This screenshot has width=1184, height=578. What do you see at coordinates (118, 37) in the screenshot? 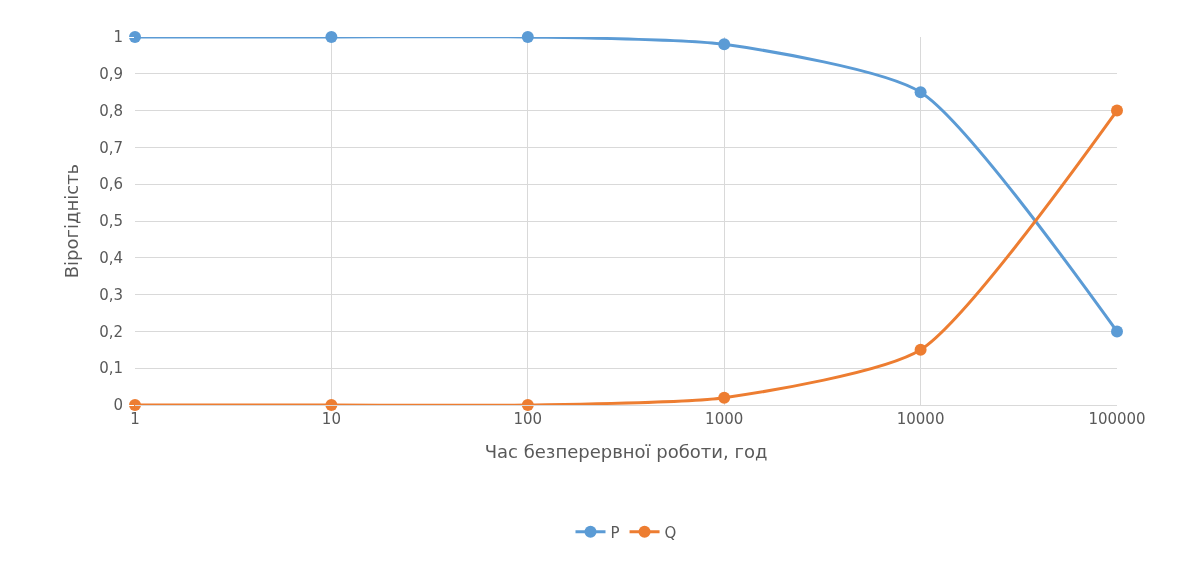
I see `y-tick-label: 1` at bounding box center [118, 37].